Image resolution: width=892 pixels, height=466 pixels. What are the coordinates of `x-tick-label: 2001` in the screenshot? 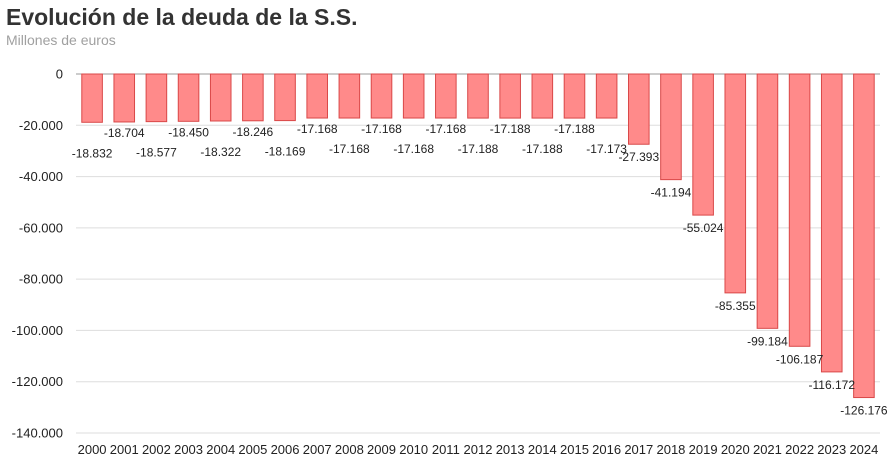 It's located at (124, 449).